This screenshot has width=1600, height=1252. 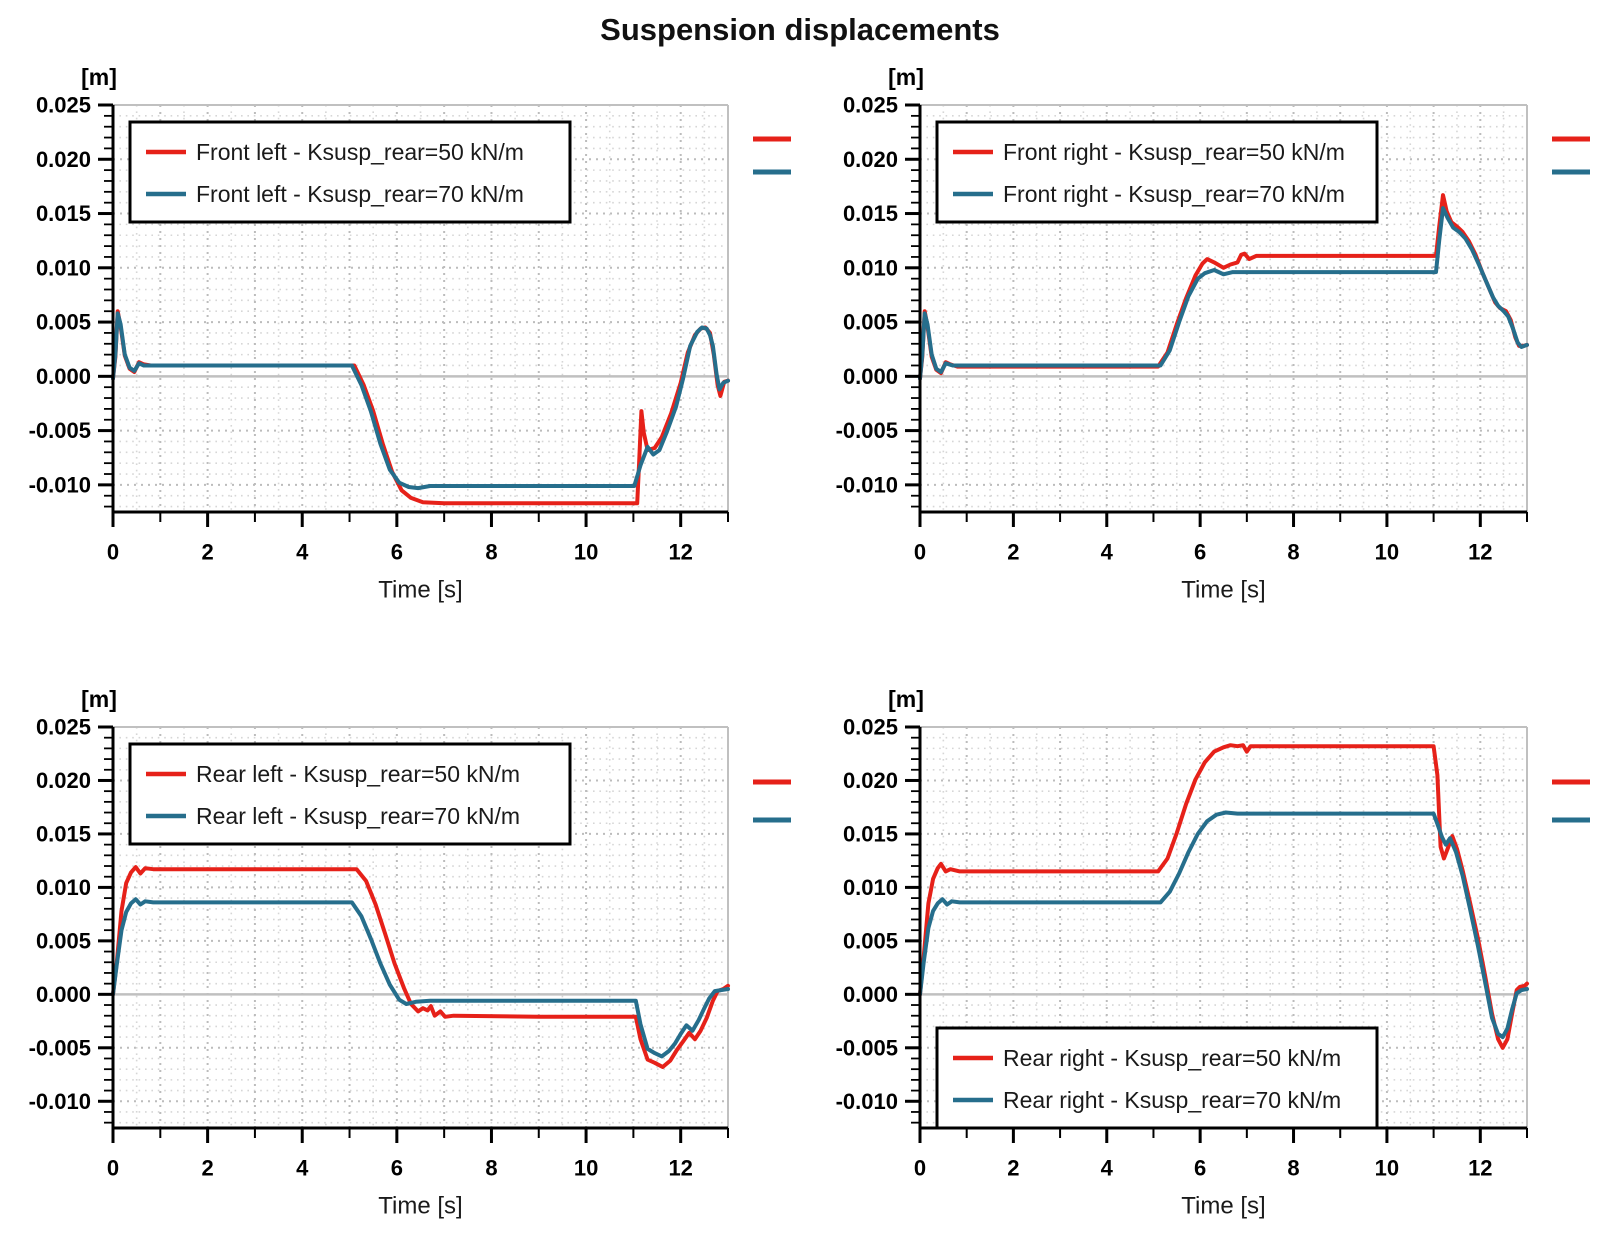 What do you see at coordinates (358, 774) in the screenshot?
I see `legend-label-0: Rear left - Ksusp_rear=50 kN/m` at bounding box center [358, 774].